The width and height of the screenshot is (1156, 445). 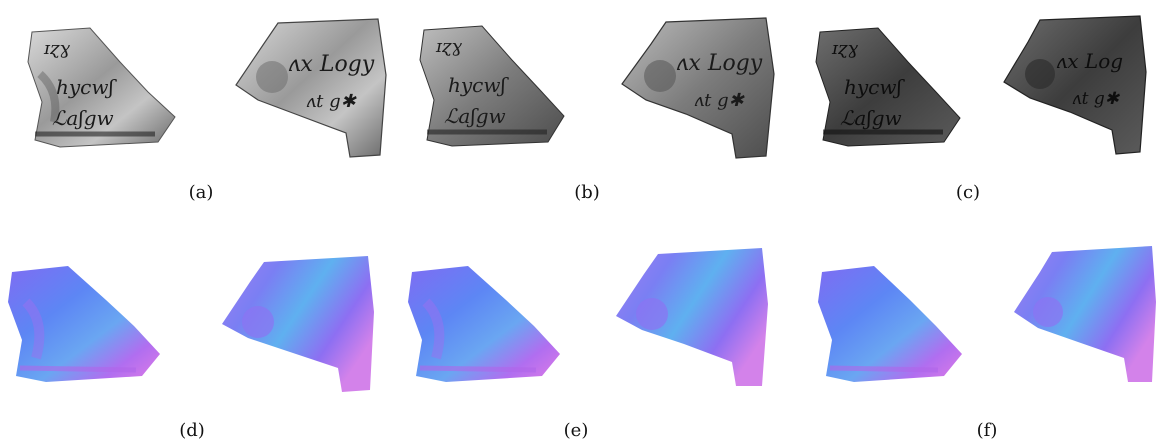 What do you see at coordinates (587, 192) in the screenshot?
I see `caption-b: (b)` at bounding box center [587, 192].